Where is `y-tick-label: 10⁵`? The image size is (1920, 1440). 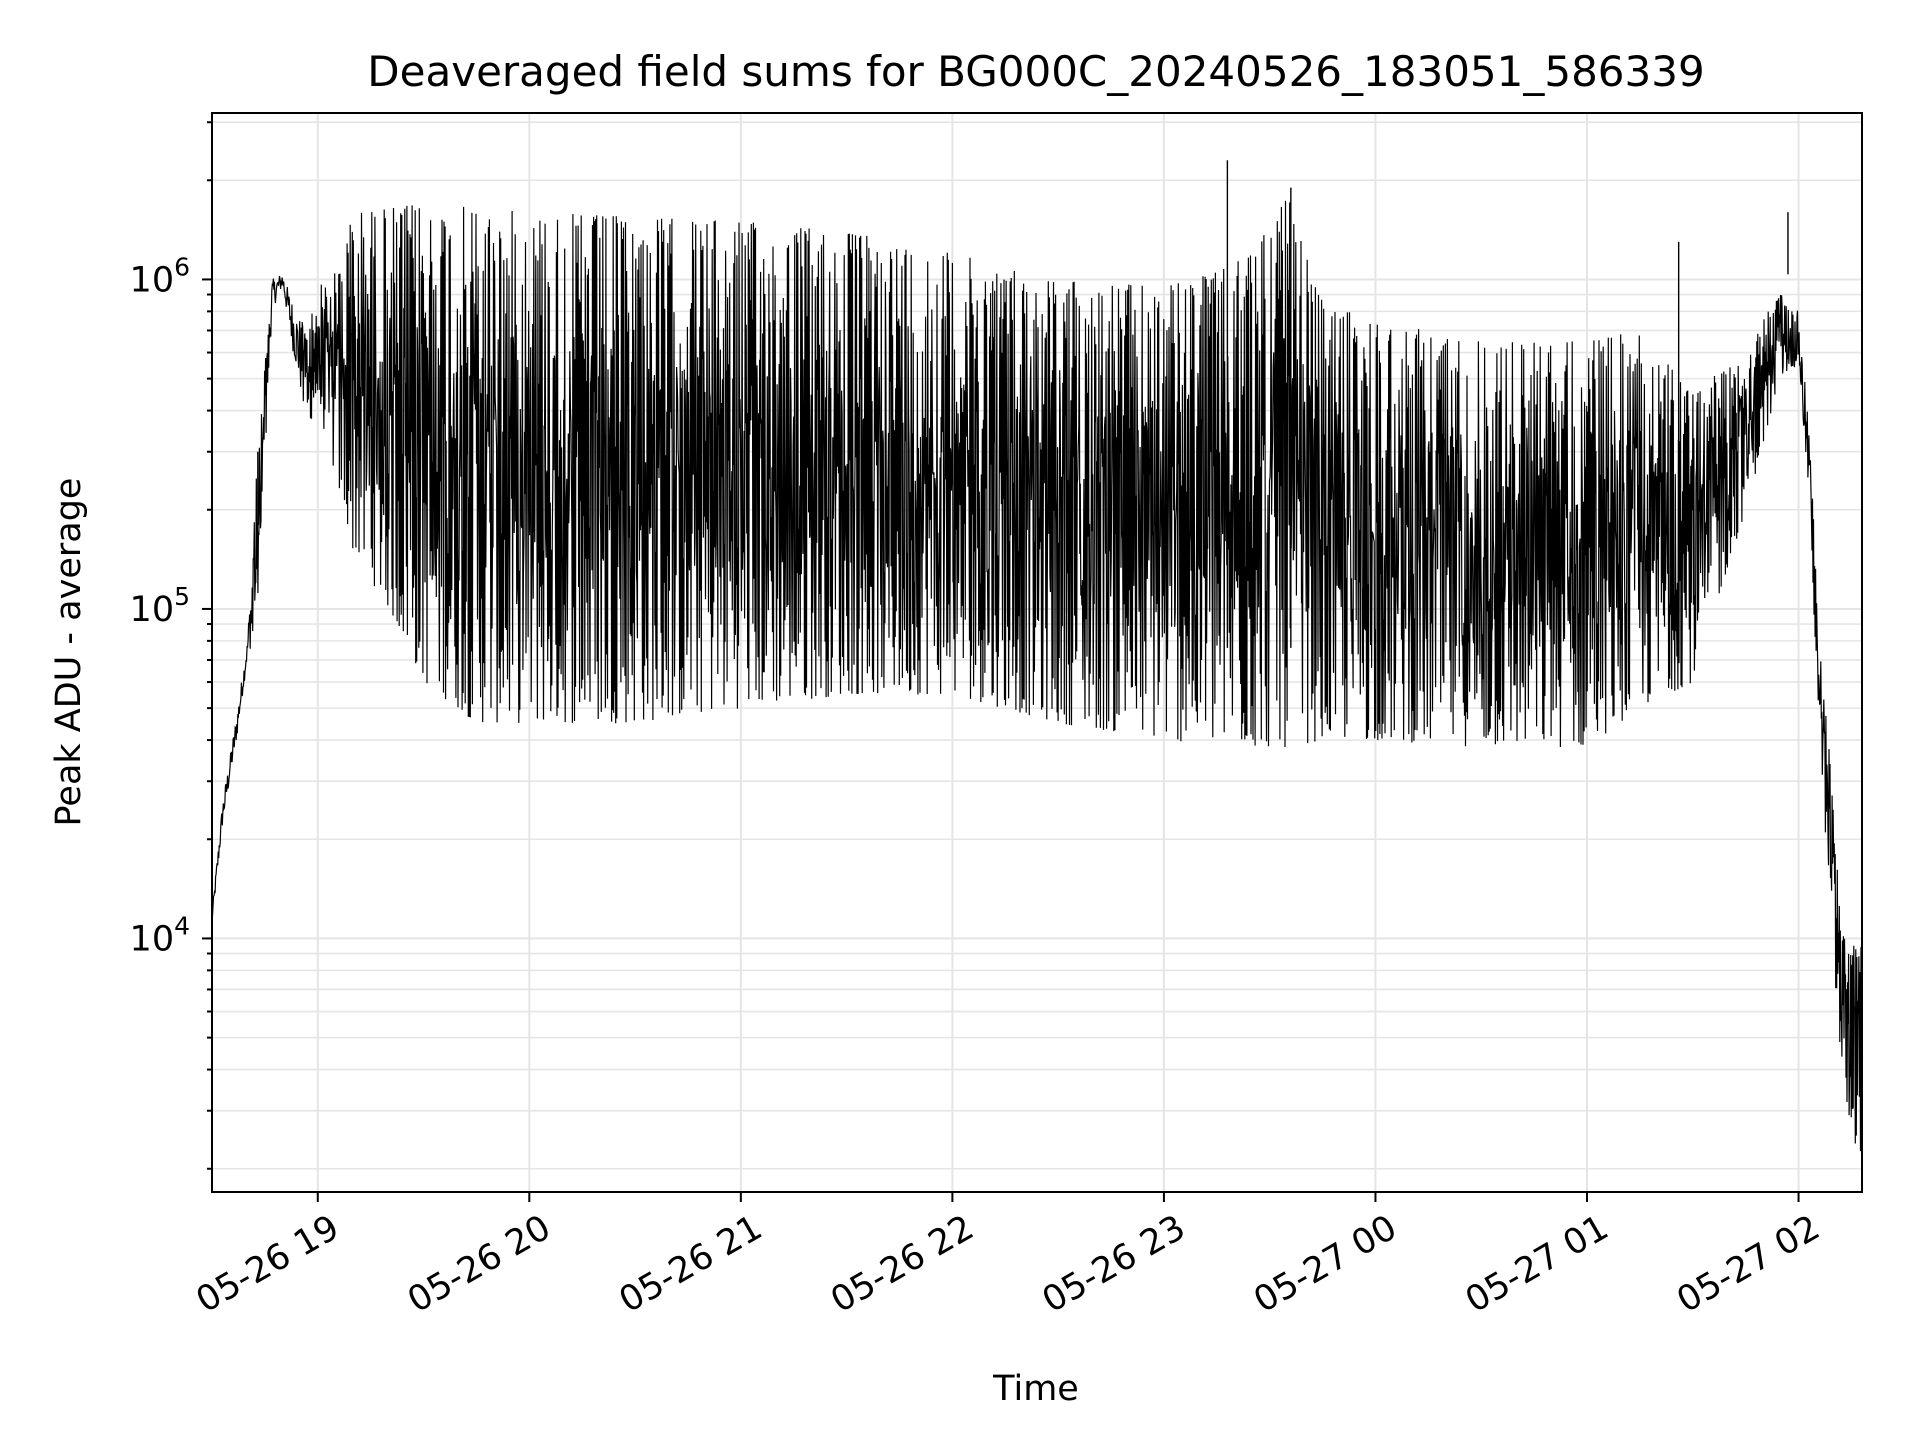 y-tick-label: 10⁵ is located at coordinates (160, 606).